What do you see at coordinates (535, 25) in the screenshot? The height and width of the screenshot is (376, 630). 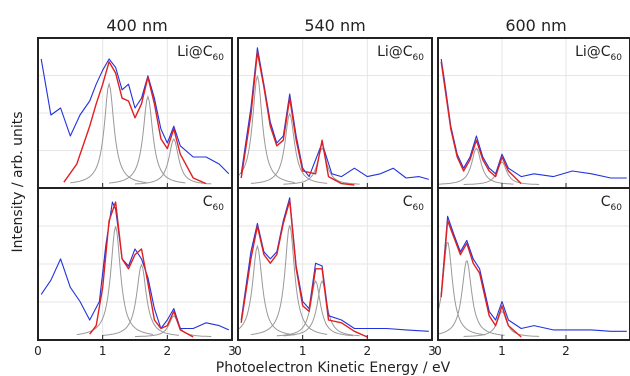 I see `column-title-600nm: 600 nm` at bounding box center [535, 25].